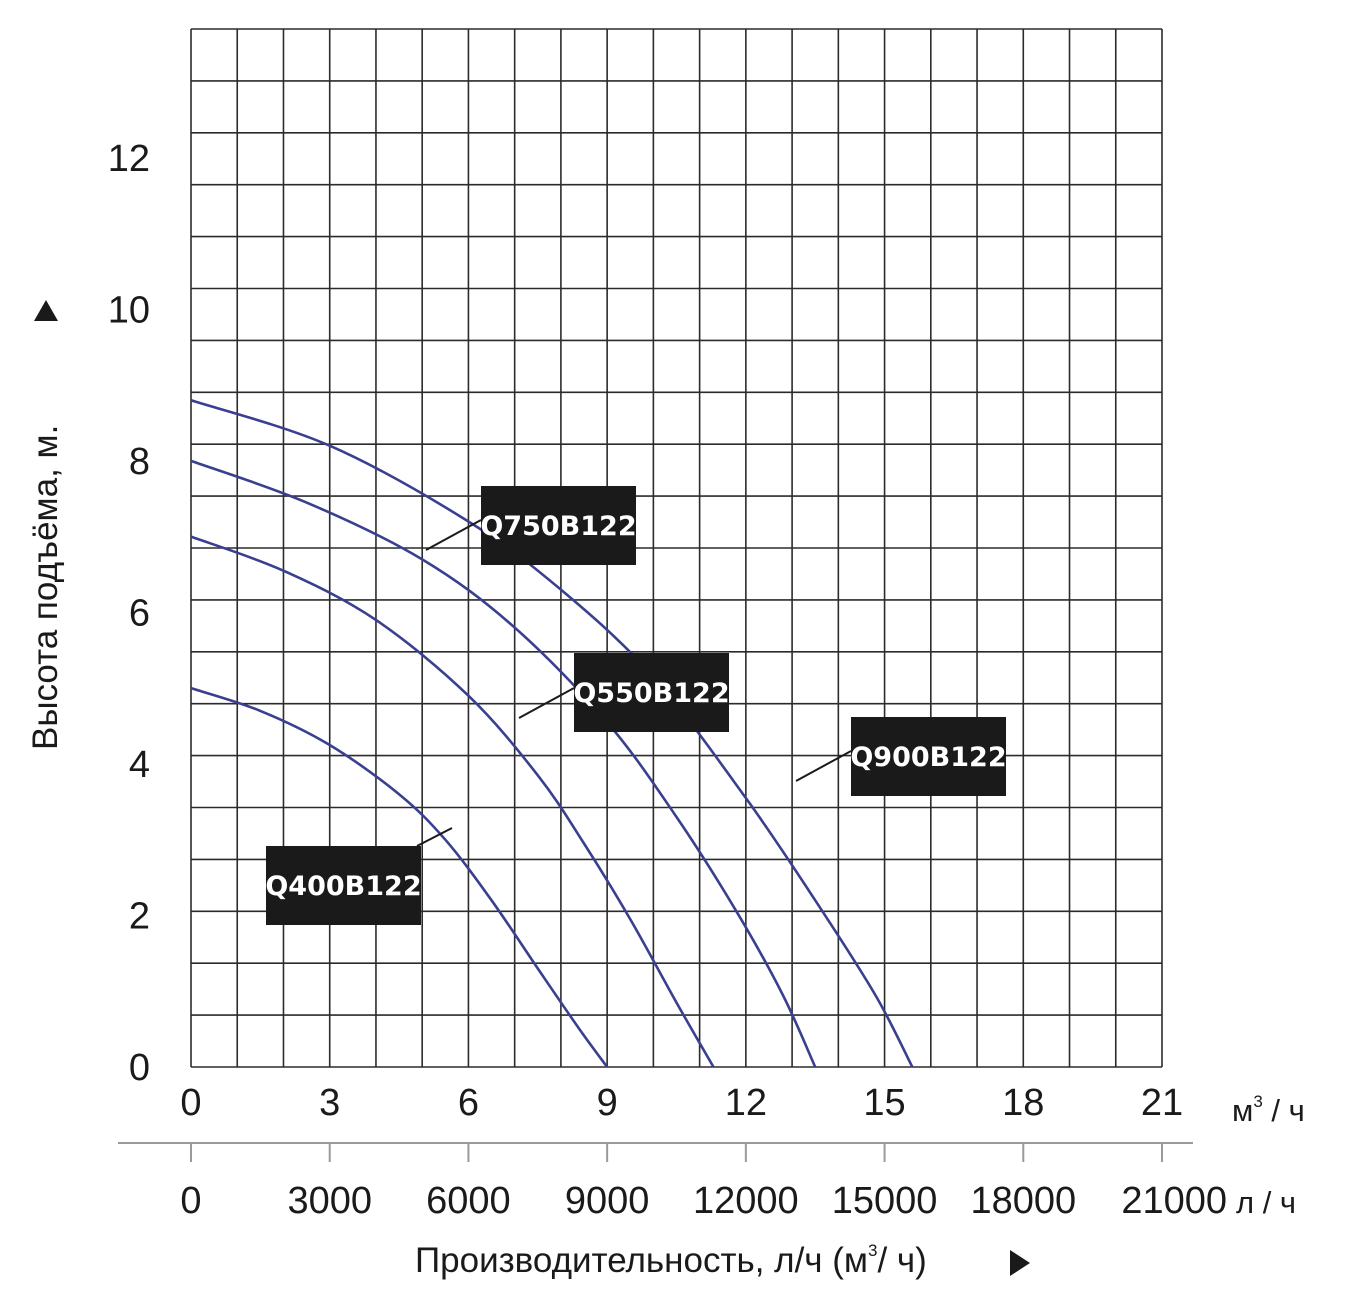  I want to click on x-axis-arrow-icon, so click(1020, 1263).